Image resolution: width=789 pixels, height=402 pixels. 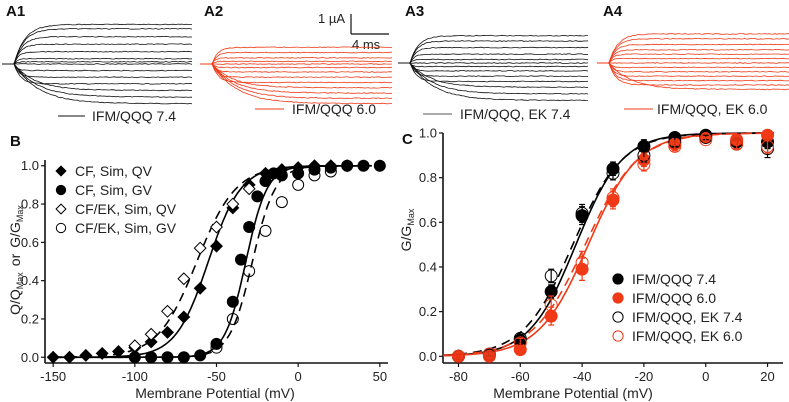 What do you see at coordinates (414, 11) in the screenshot?
I see `panel-label-a3: A3` at bounding box center [414, 11].